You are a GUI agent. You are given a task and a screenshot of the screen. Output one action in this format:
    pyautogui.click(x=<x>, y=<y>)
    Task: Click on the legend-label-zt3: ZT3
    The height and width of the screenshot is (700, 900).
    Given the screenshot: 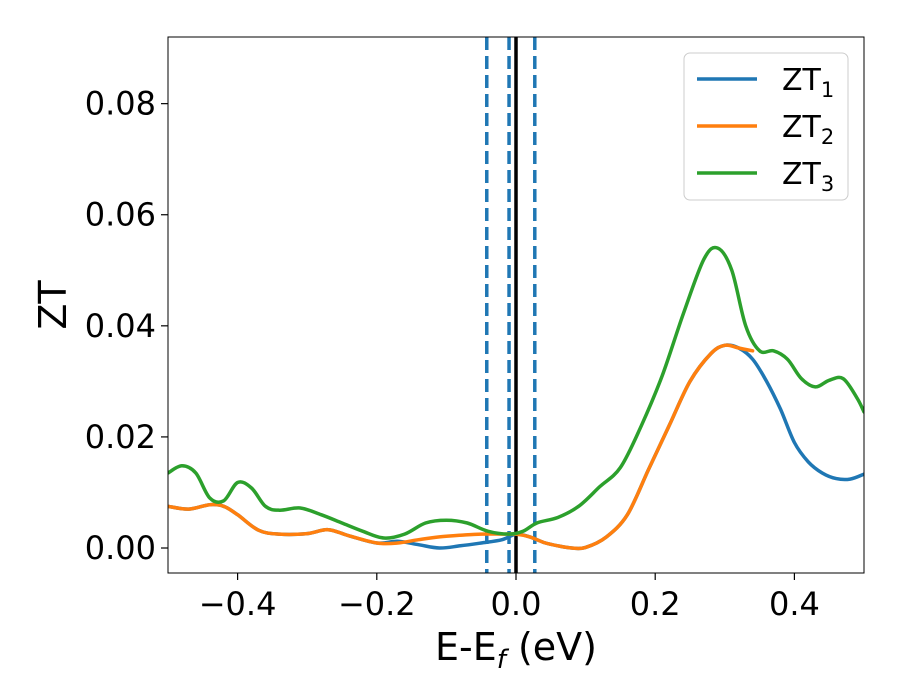 What is the action you would take?
    pyautogui.click(x=808, y=176)
    